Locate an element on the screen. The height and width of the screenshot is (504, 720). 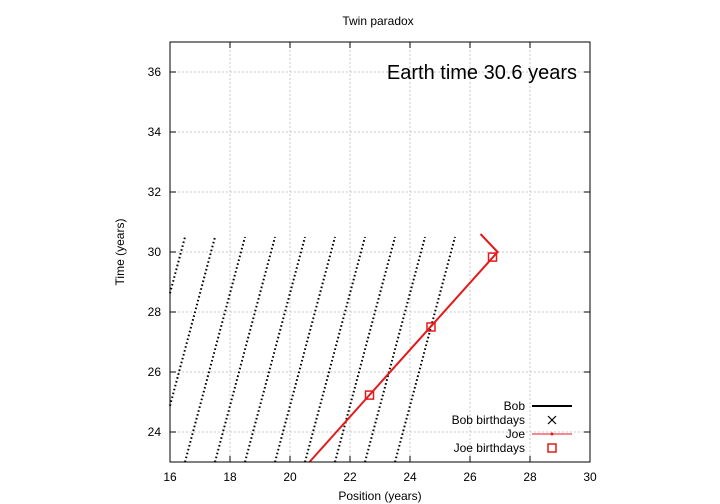
joe-birthday-markers is located at coordinates (431, 326).